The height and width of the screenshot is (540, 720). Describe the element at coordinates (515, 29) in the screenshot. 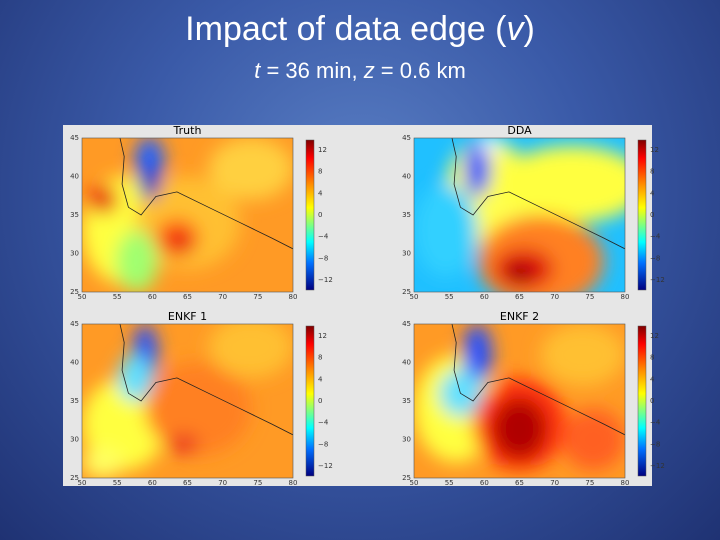

I see `title-variable: v` at that location.